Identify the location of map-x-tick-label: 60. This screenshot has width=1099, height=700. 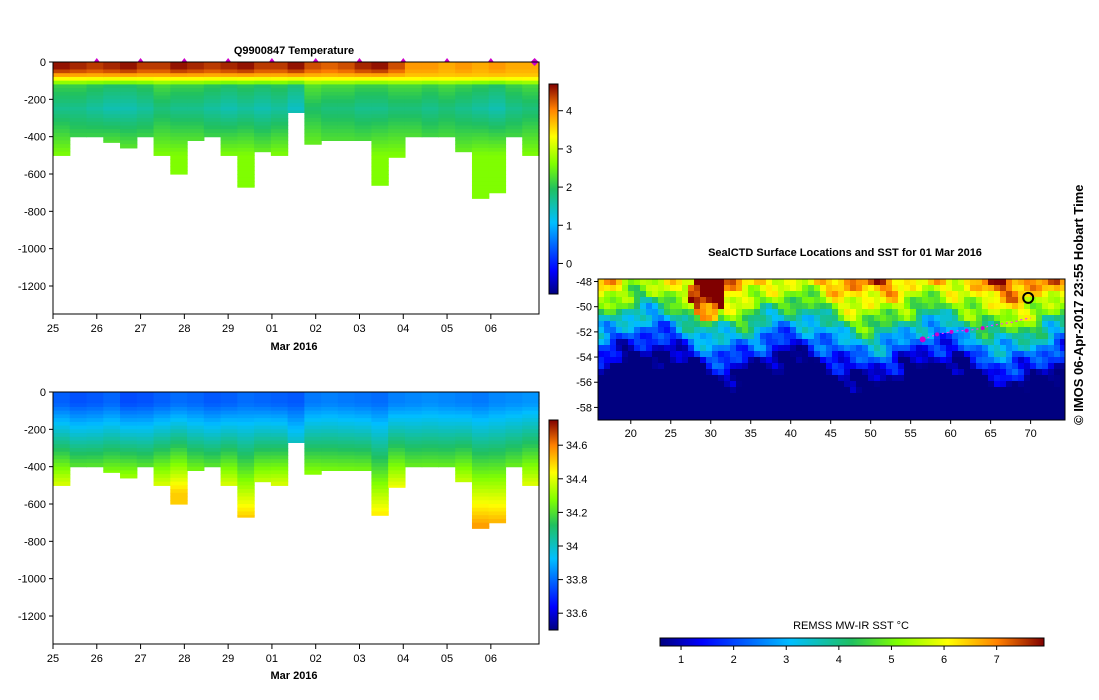
(951, 434).